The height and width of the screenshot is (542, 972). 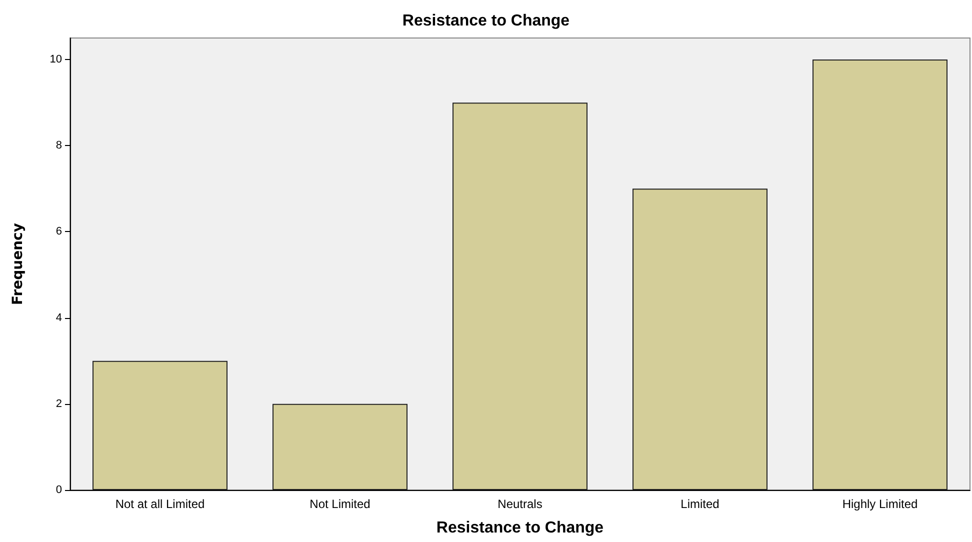 I want to click on x-tick-label: Not Limited, so click(x=340, y=504).